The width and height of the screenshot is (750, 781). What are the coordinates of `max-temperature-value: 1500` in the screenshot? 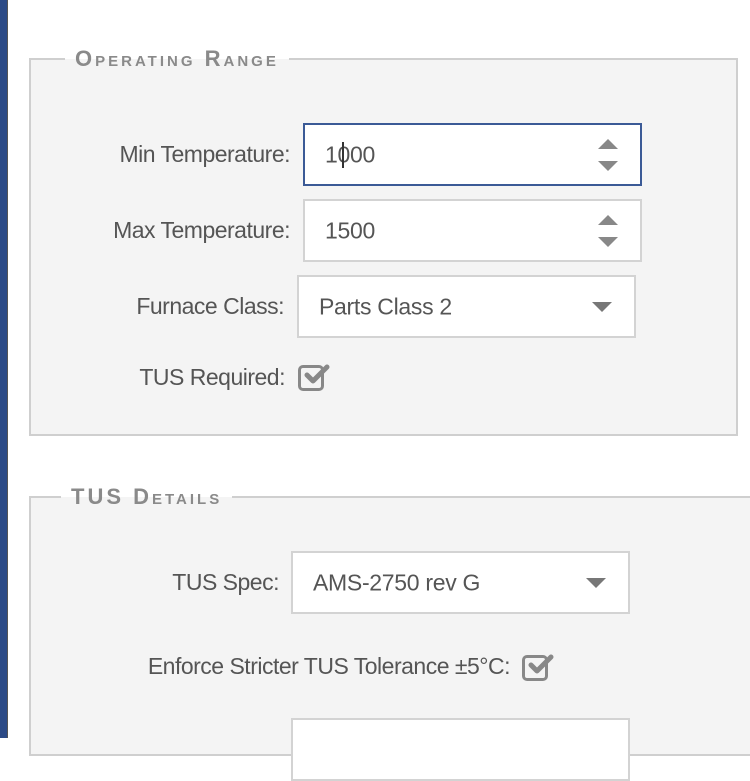 It's located at (350, 230).